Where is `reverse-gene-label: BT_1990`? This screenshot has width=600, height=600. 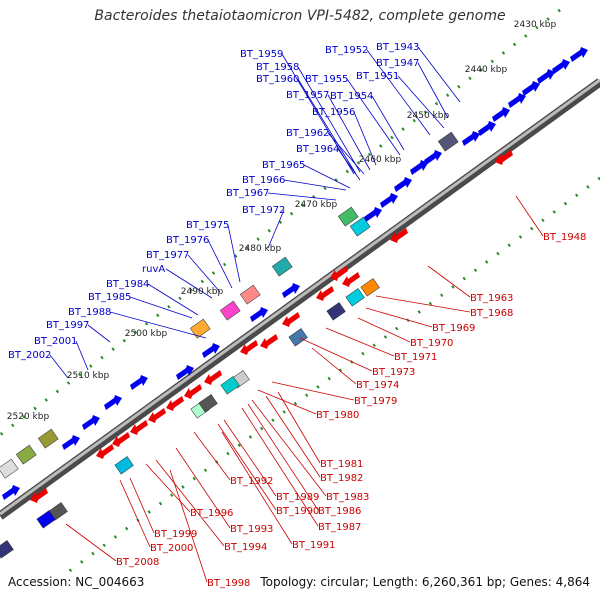
reverse-gene-label: BT_1990 is located at coordinates (297, 511).